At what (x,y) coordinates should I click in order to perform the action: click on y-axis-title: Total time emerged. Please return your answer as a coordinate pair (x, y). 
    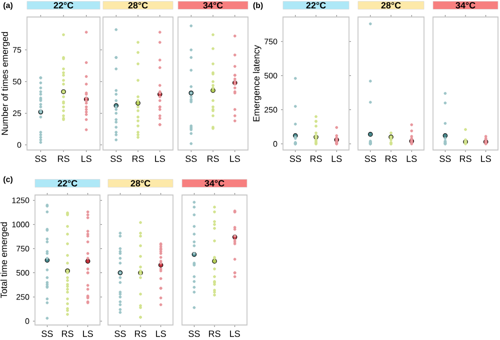
    Looking at the image, I should click on (4, 260).